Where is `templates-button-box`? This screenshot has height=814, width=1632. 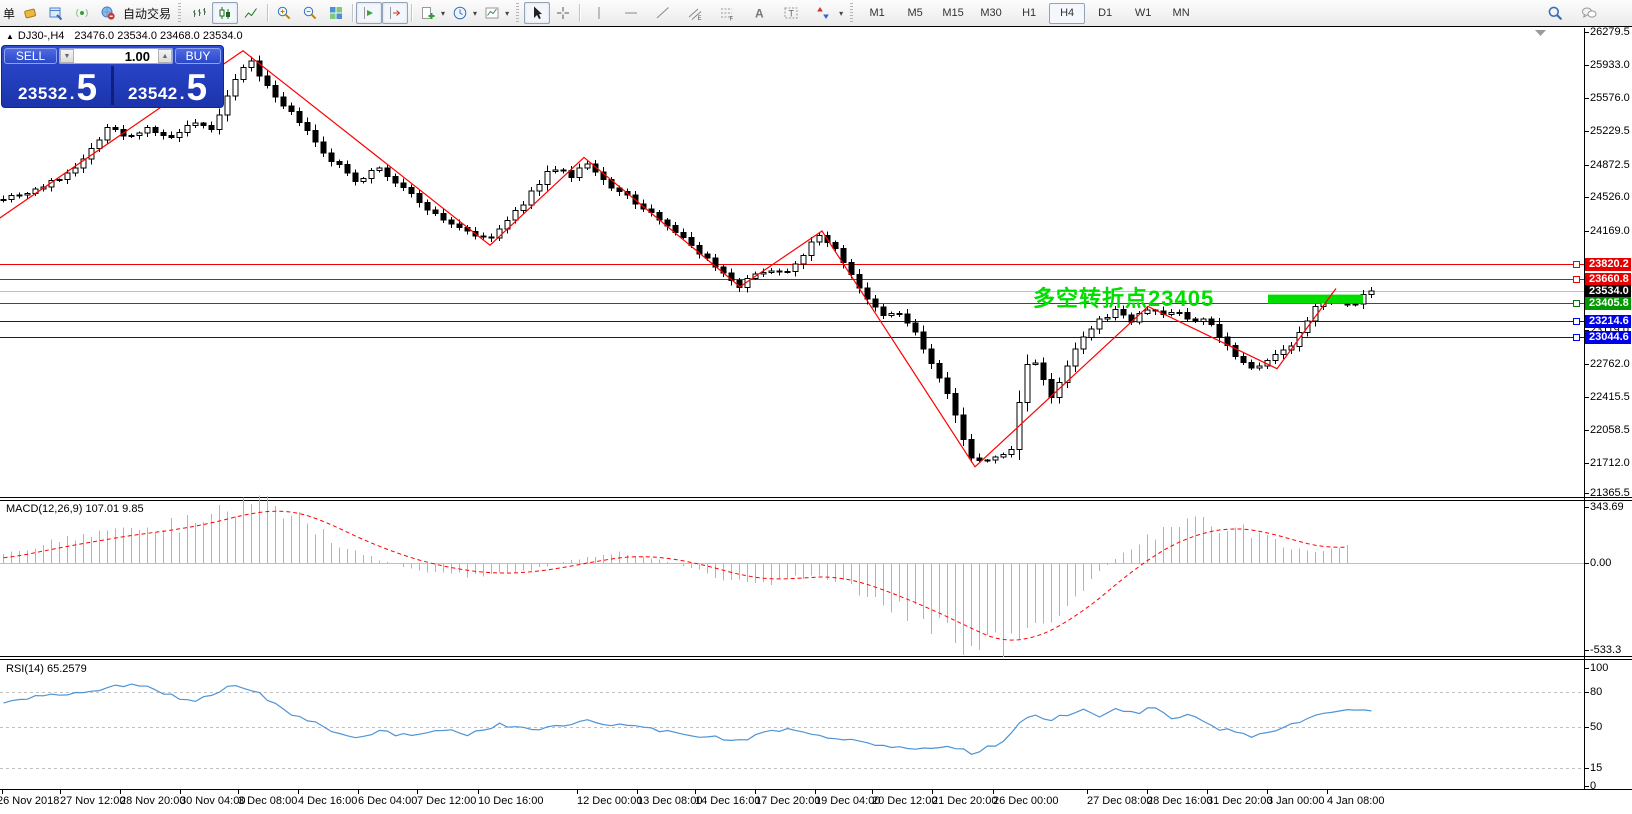
templates-button-box is located at coordinates (492, 13).